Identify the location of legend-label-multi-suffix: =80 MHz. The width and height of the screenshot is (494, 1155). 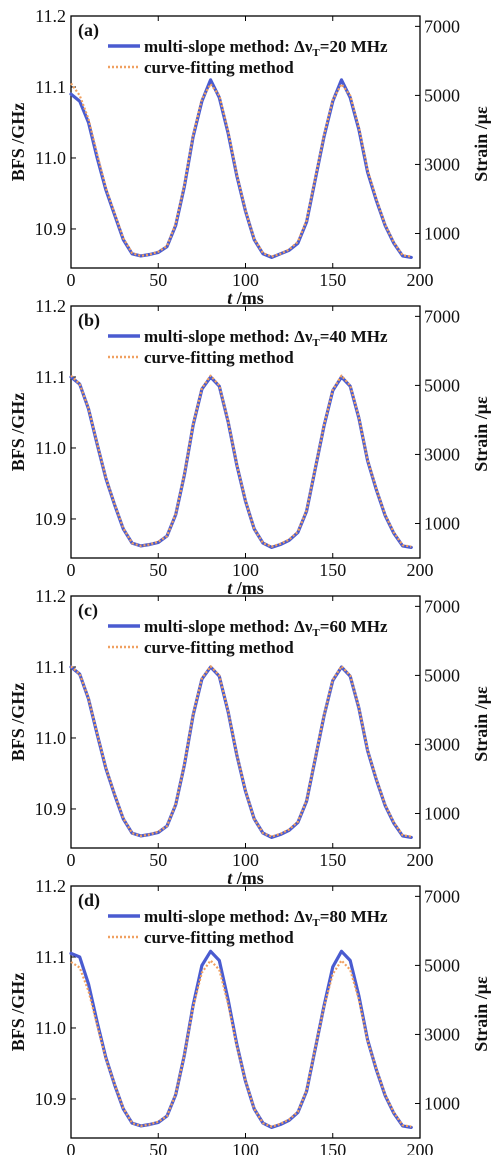
(354, 916).